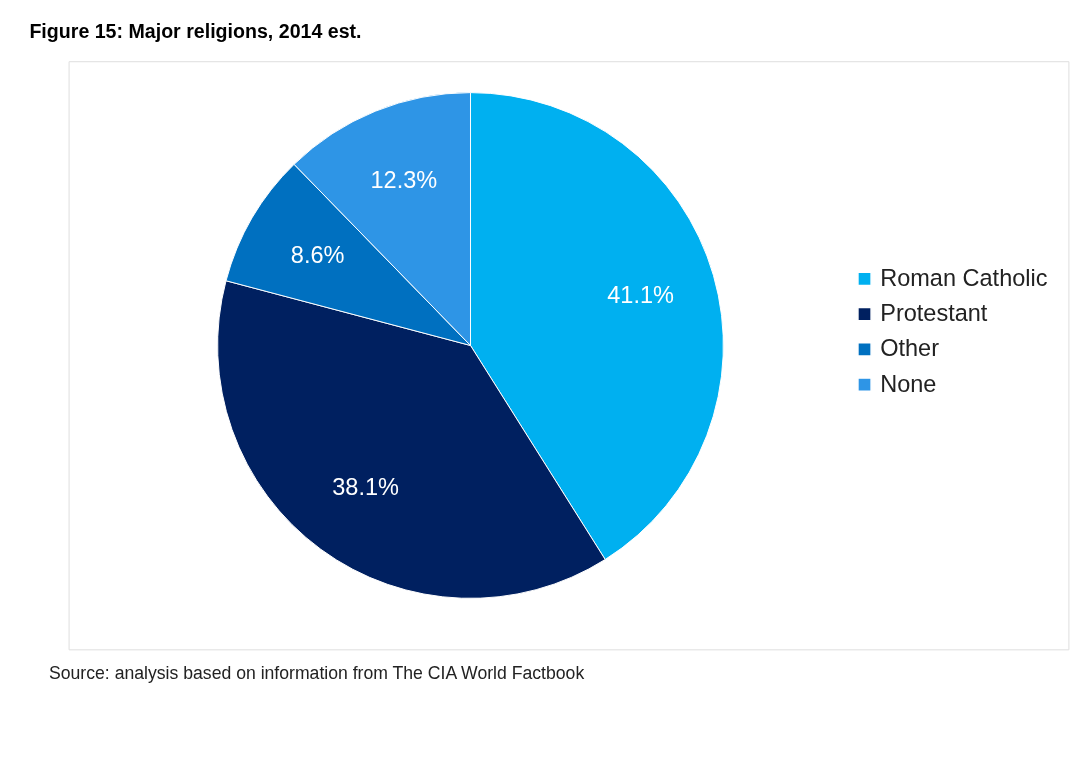 This screenshot has height=758, width=1088. What do you see at coordinates (934, 312) in the screenshot?
I see `legend-label: Protestant` at bounding box center [934, 312].